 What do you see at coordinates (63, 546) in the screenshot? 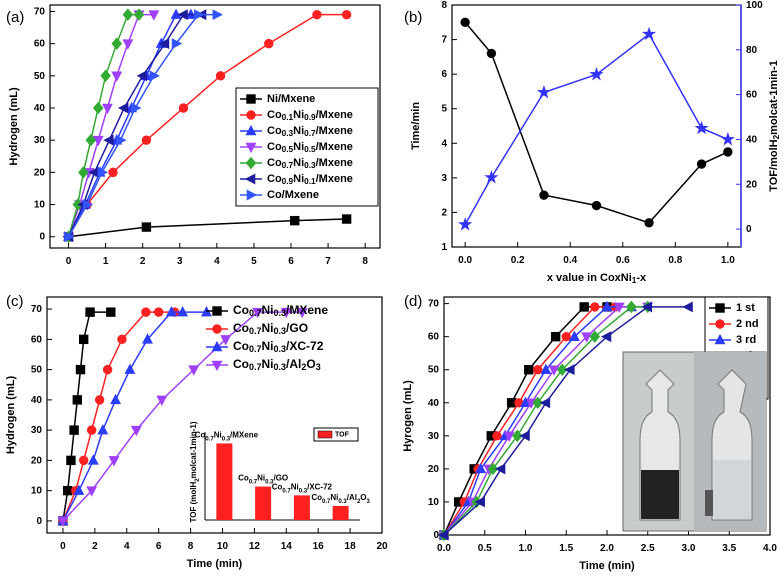
I see `x-tick-label: 0` at bounding box center [63, 546].